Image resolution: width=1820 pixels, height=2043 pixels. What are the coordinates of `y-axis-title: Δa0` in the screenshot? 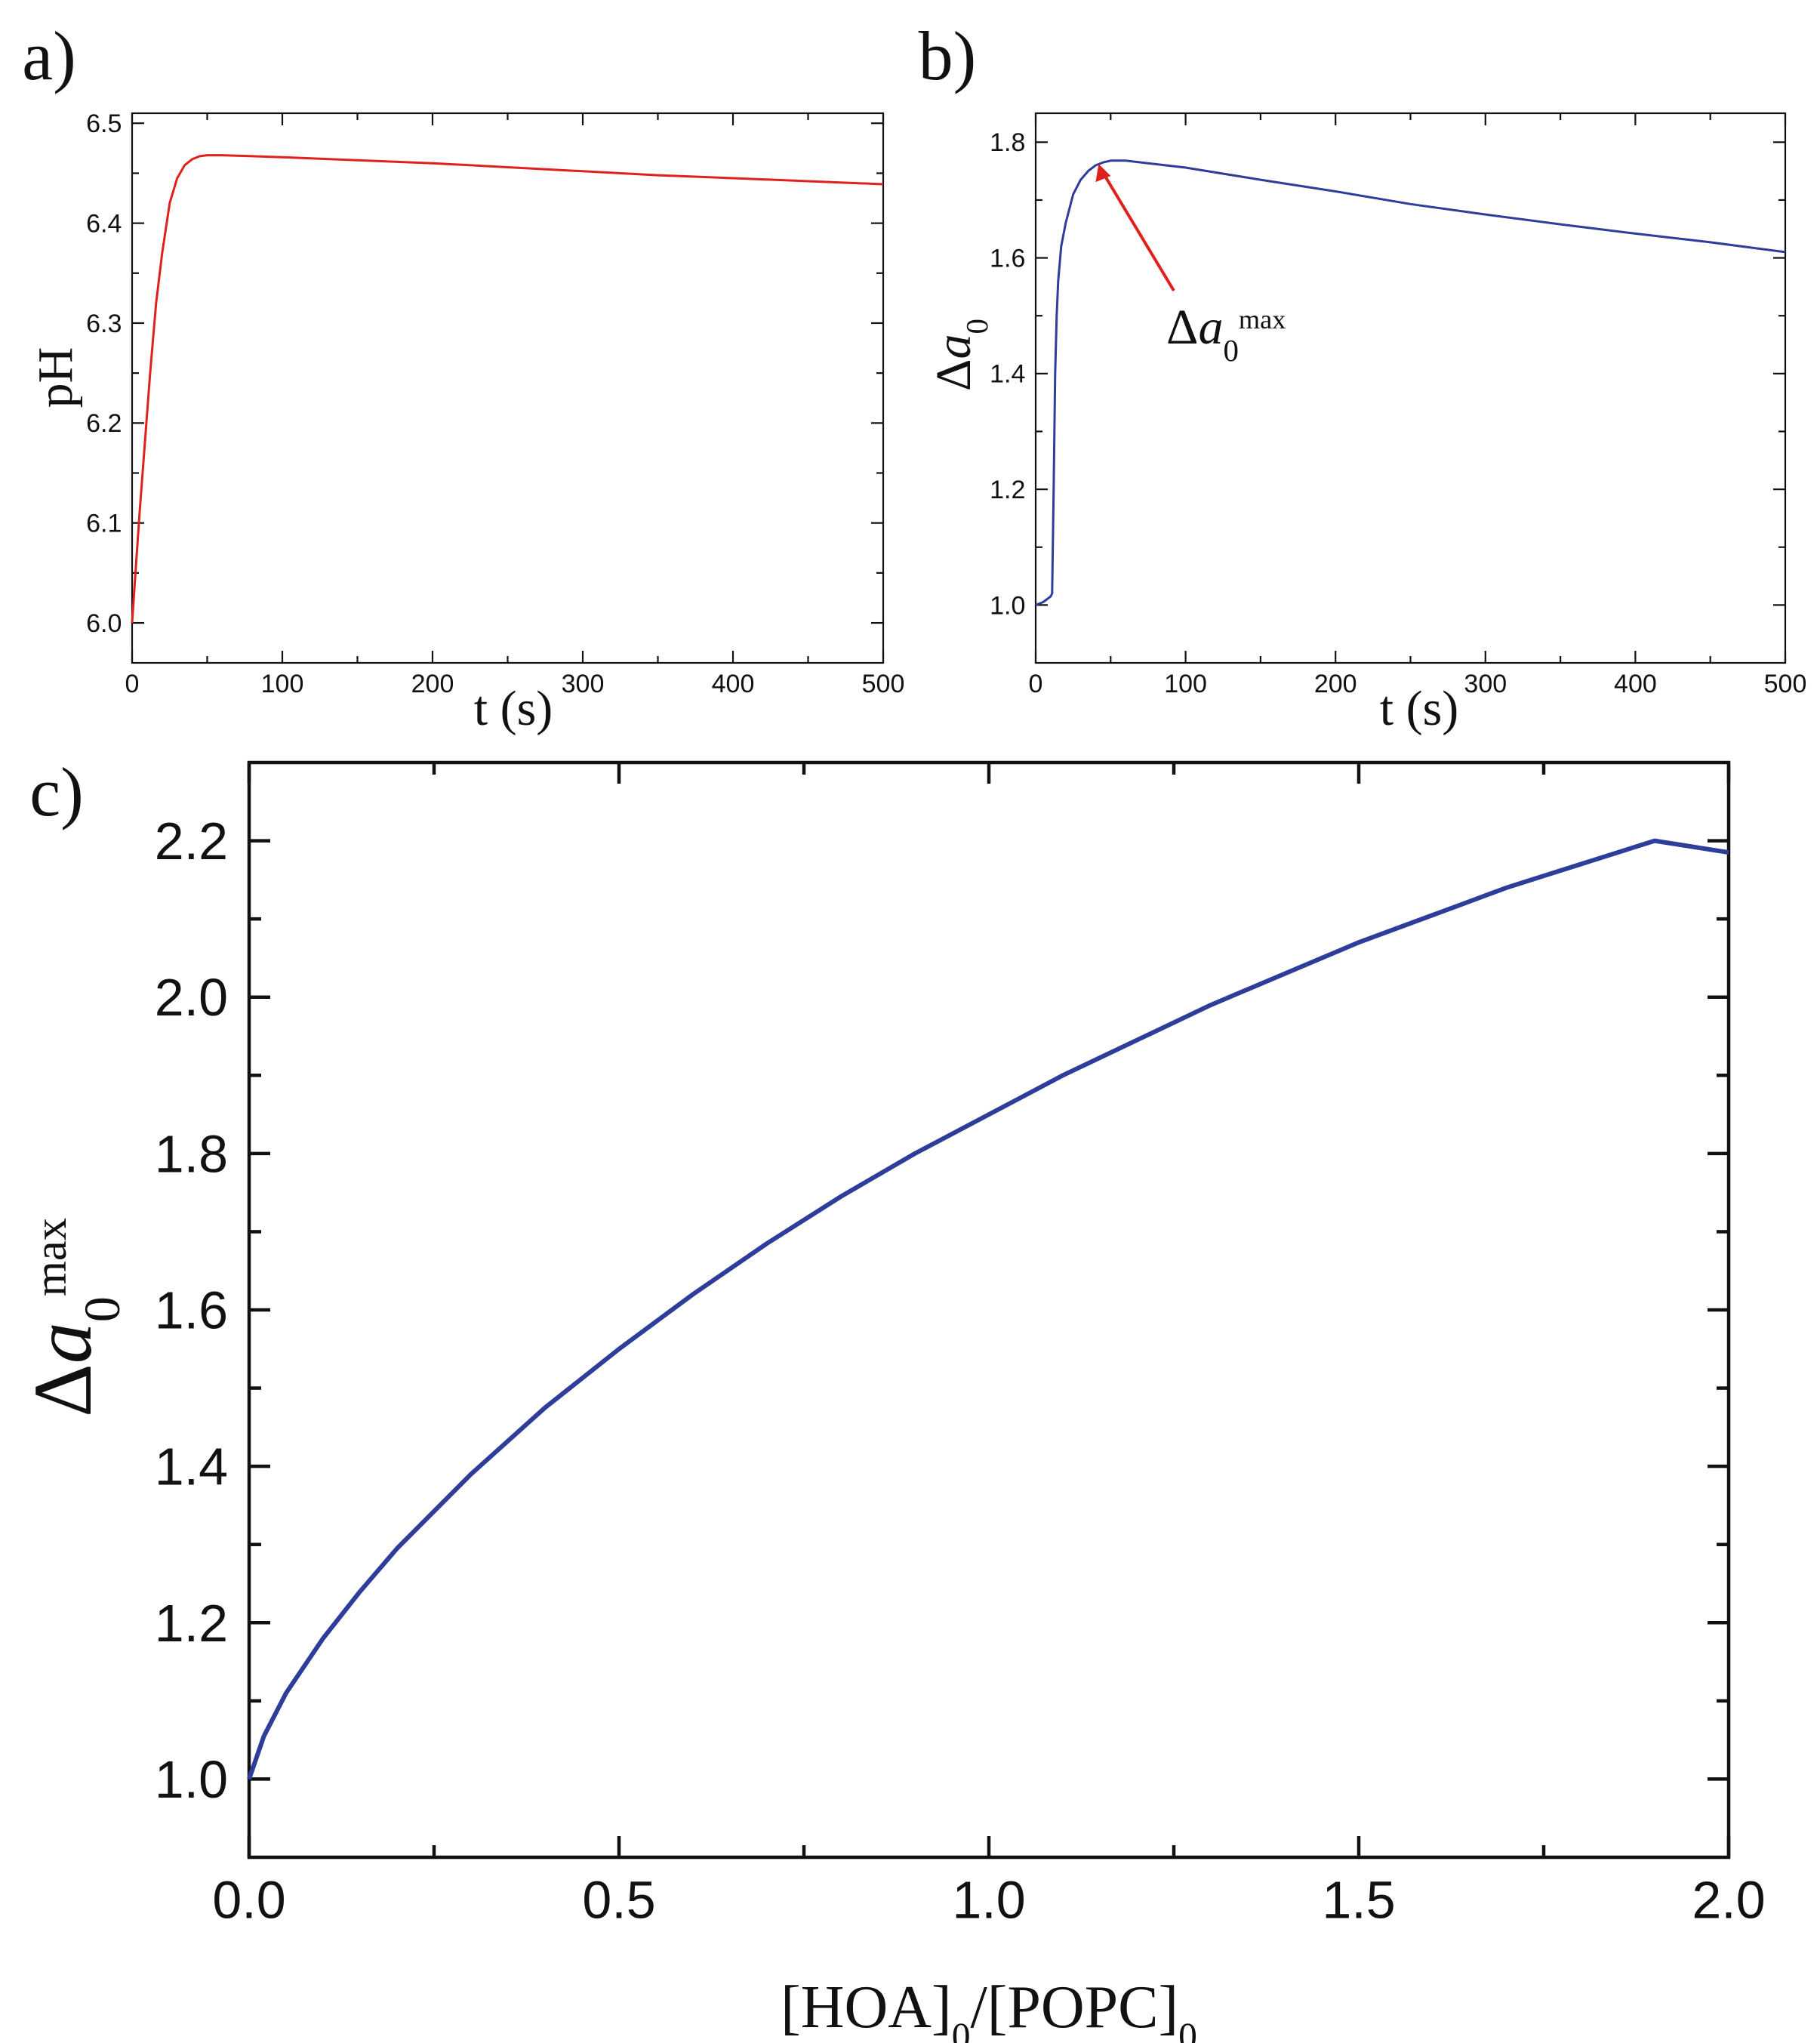 It's located at (960, 355).